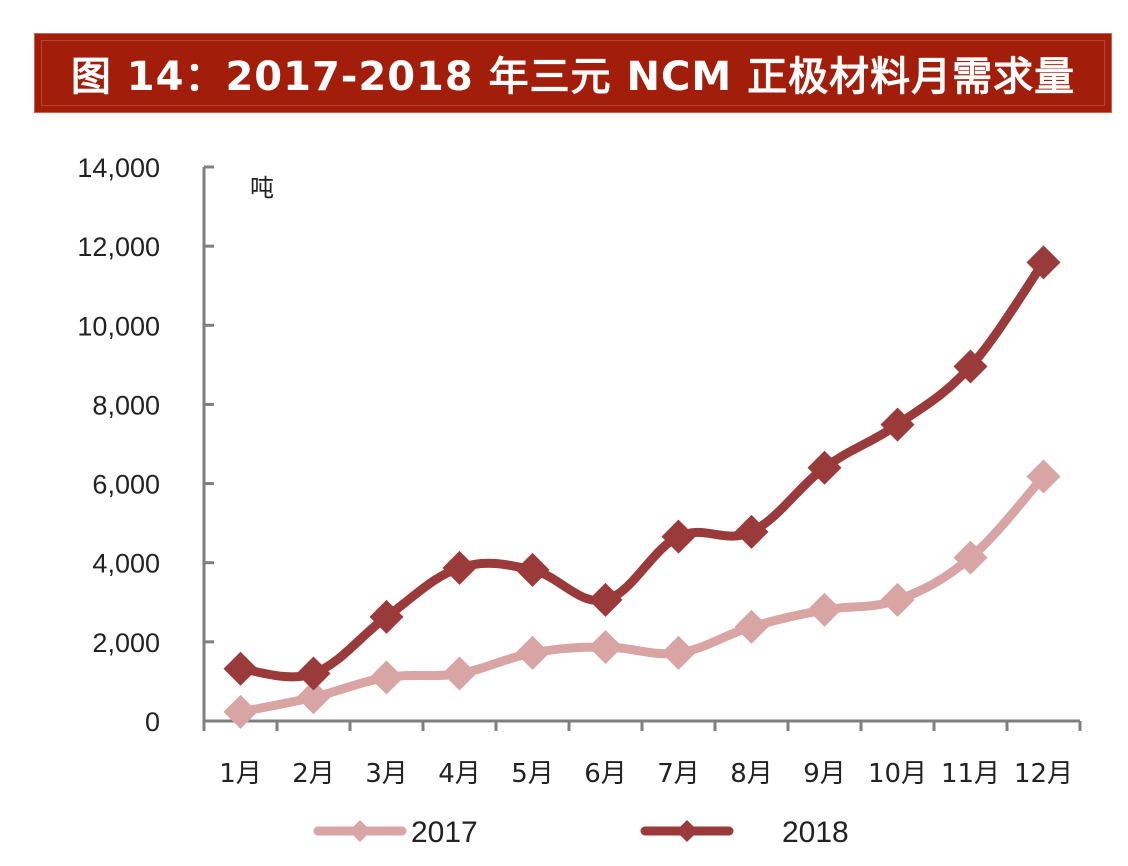 The width and height of the screenshot is (1128, 866). I want to click on figure-title-banner: 图 14：2017-2018 年三元 NCM 正极材料月需求量, so click(573, 73).